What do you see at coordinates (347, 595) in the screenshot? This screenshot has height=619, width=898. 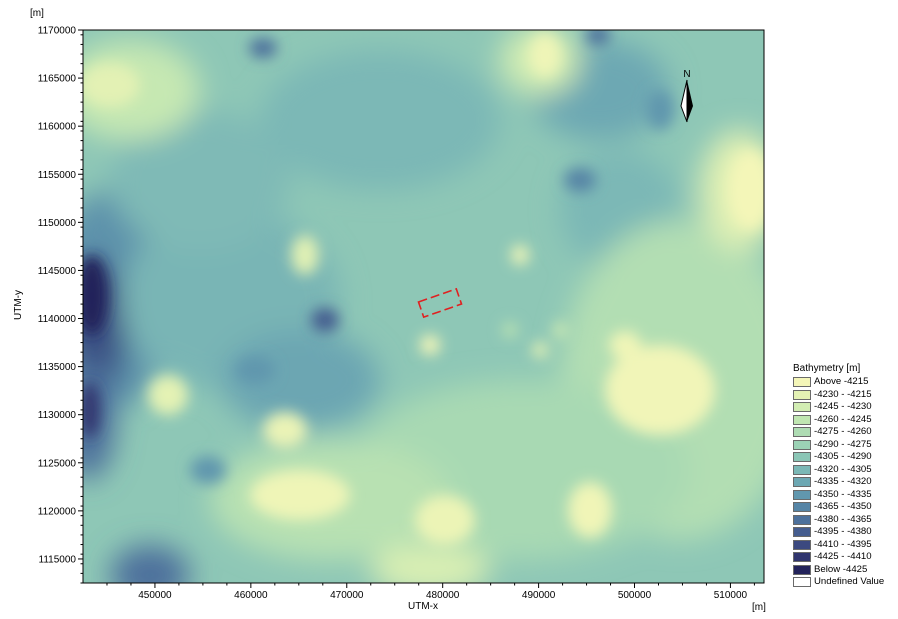 I see `x-tick-label: 470000` at bounding box center [347, 595].